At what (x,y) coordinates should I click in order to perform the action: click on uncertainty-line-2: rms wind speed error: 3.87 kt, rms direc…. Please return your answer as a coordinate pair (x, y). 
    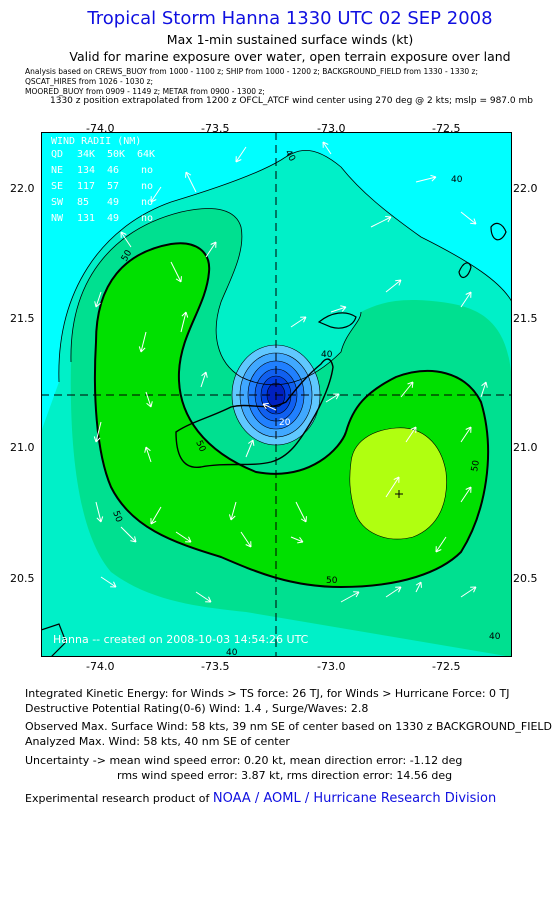
    Looking at the image, I should click on (285, 775).